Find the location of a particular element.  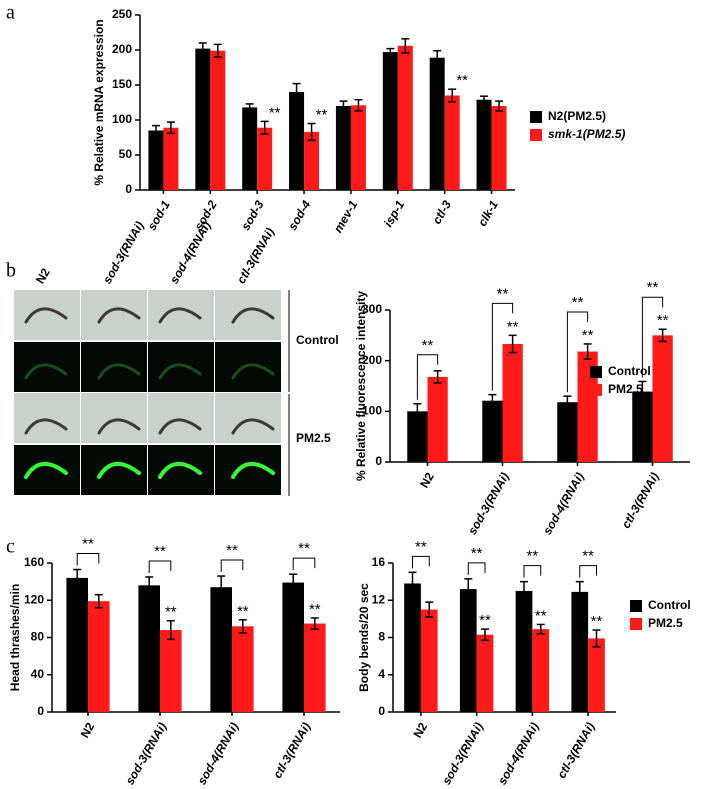

column-label: N2 is located at coordinates (43, 276).